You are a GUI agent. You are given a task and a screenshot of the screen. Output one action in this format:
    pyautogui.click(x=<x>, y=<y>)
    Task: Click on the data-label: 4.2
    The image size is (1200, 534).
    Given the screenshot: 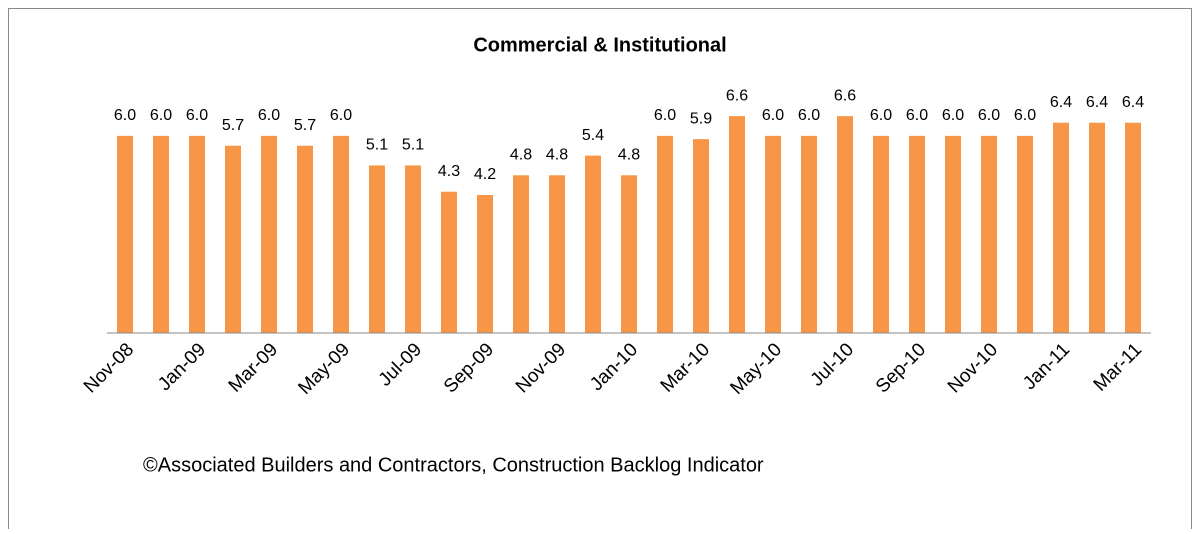 What is the action you would take?
    pyautogui.click(x=485, y=174)
    